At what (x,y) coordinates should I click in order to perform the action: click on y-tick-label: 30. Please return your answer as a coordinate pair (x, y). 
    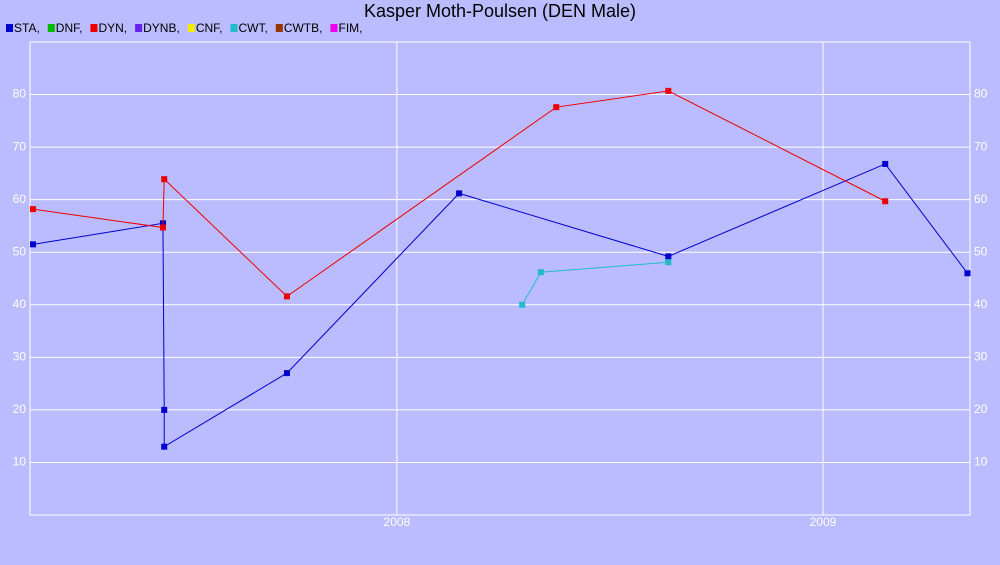
    Looking at the image, I should click on (20, 357).